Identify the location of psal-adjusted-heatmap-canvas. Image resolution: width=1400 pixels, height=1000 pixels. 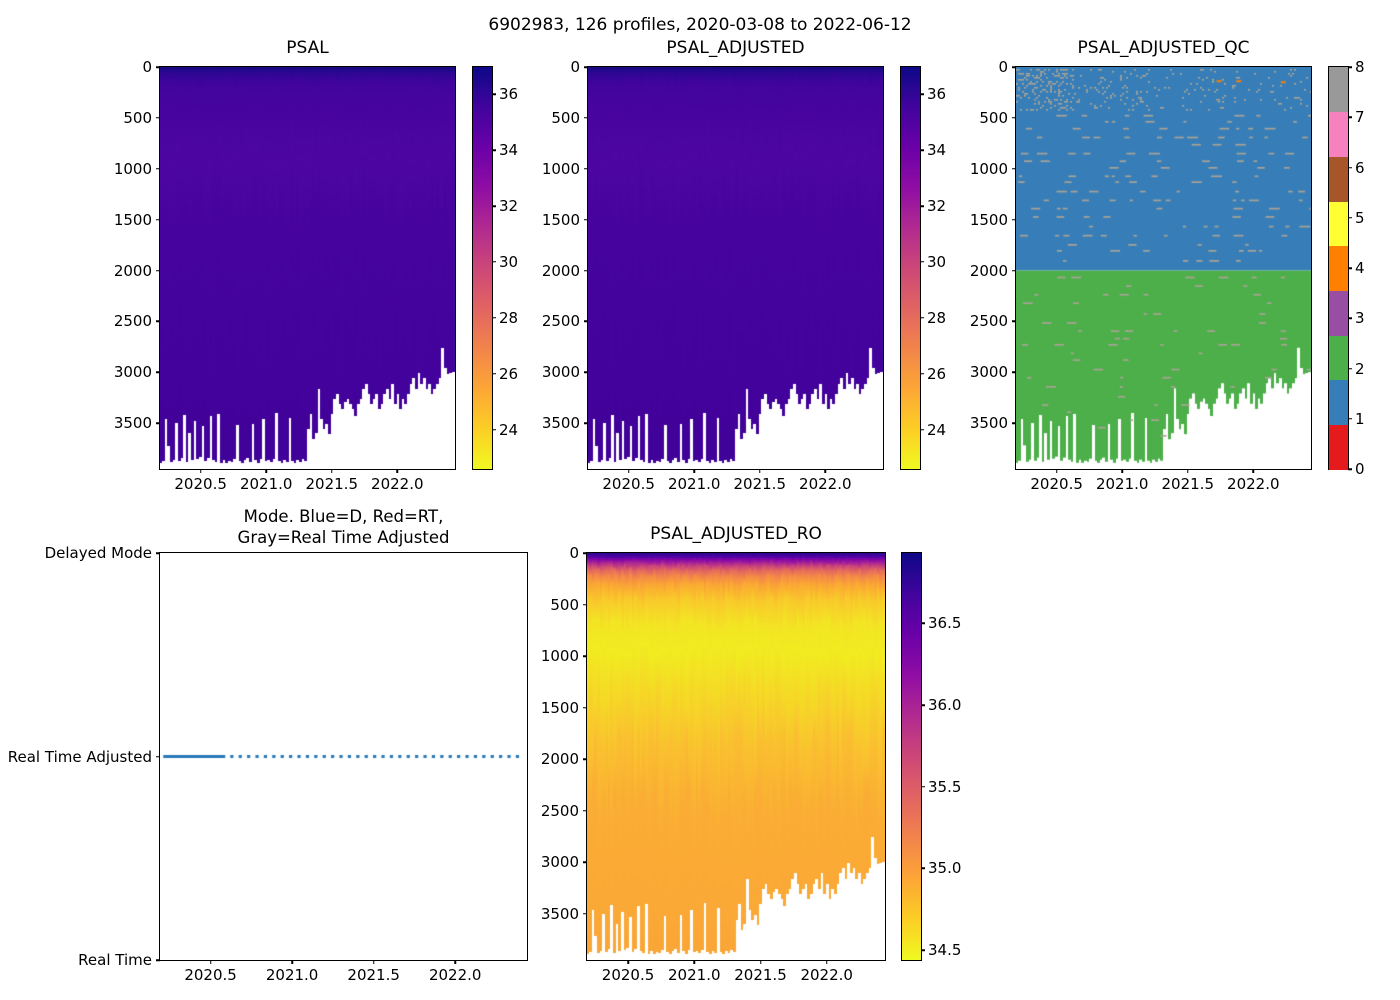
(735, 268).